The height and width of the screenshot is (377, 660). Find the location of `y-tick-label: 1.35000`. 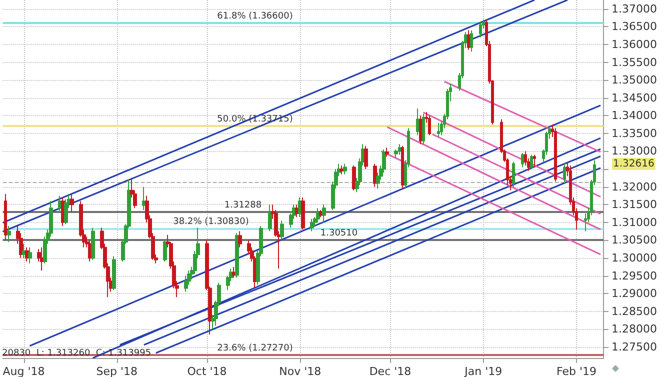

y-tick-label: 1.35000 is located at coordinates (635, 80).